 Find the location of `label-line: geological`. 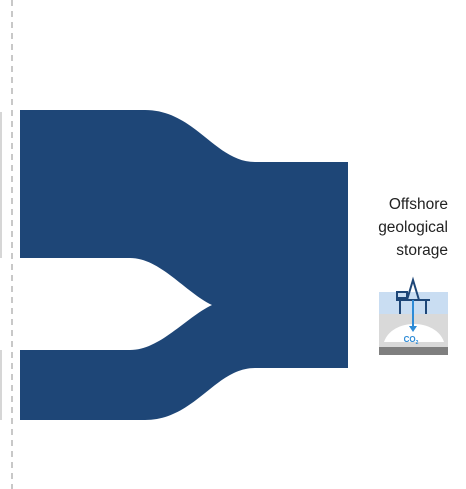

label-line: geological is located at coordinates (413, 227).